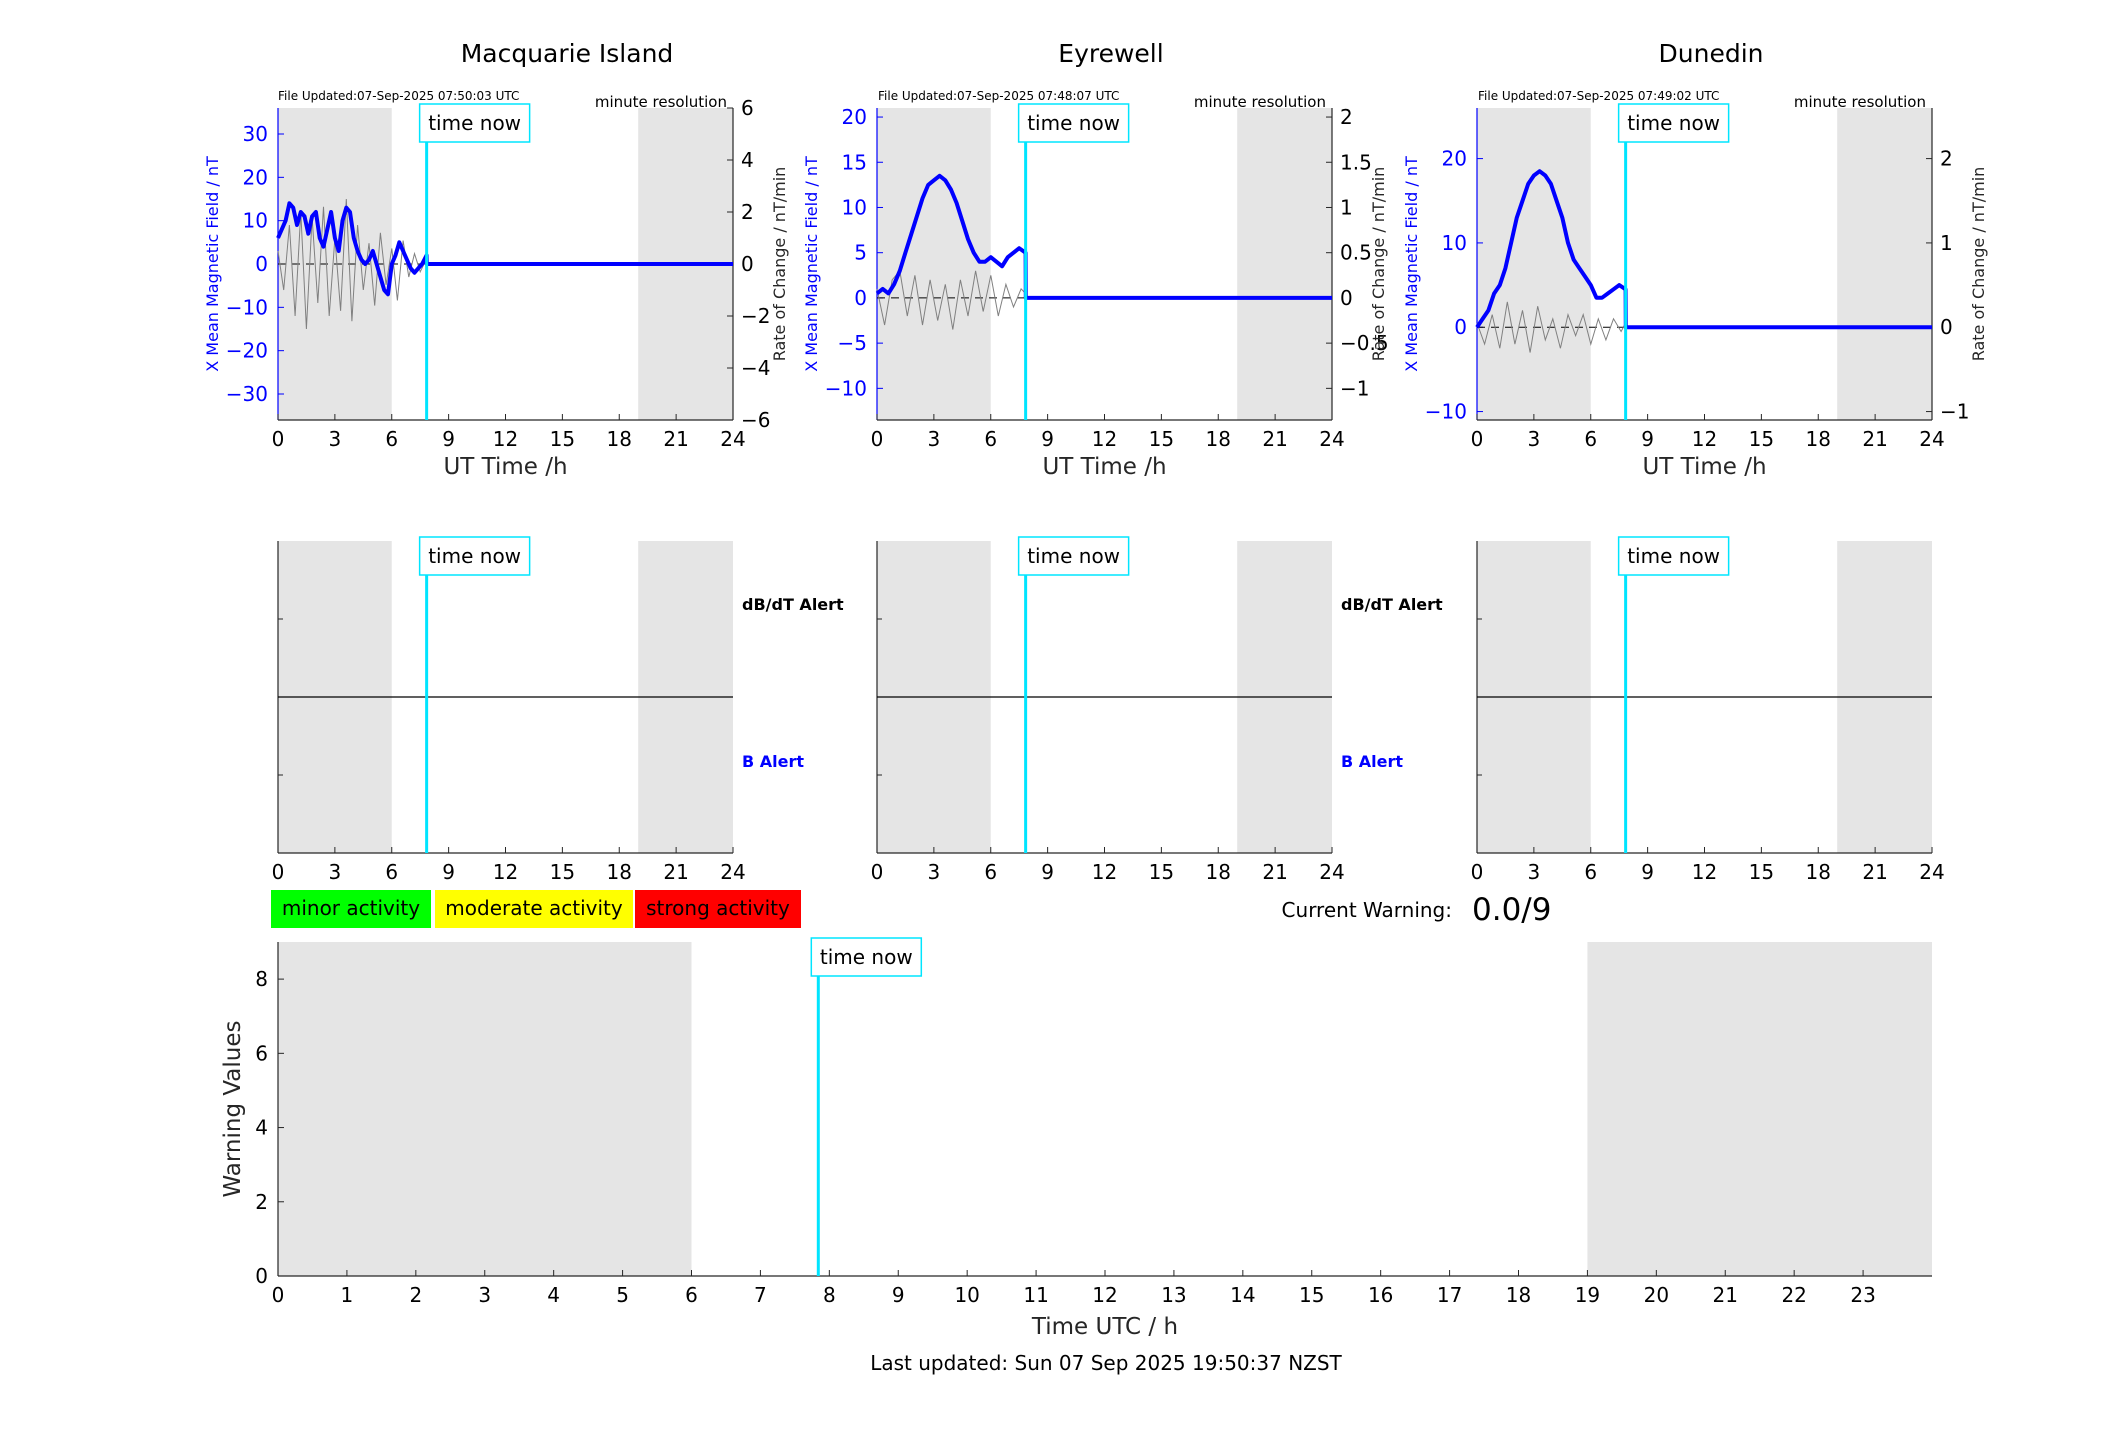  What do you see at coordinates (793, 604) in the screenshot?
I see `dbdt-alert-label-1: dB/dT Alert` at bounding box center [793, 604].